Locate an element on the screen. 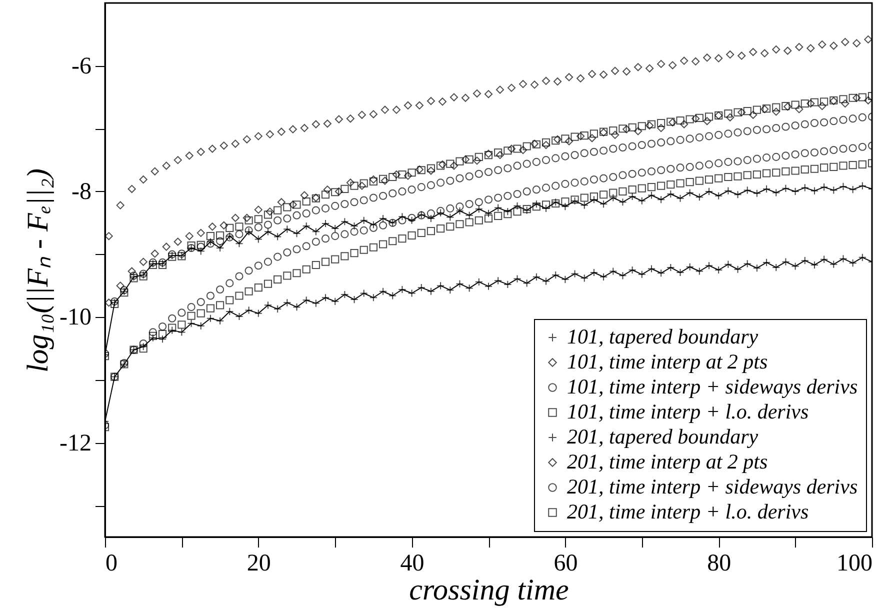 The image size is (894, 612). x-tick-label: 80 is located at coordinates (719, 563).